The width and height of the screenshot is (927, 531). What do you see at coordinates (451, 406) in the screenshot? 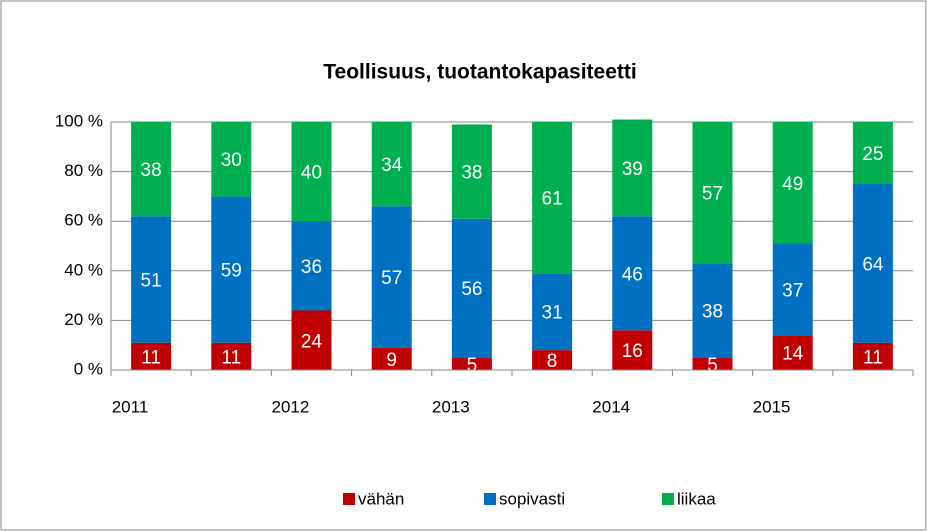
I see `x-tick-label: 2013` at bounding box center [451, 406].